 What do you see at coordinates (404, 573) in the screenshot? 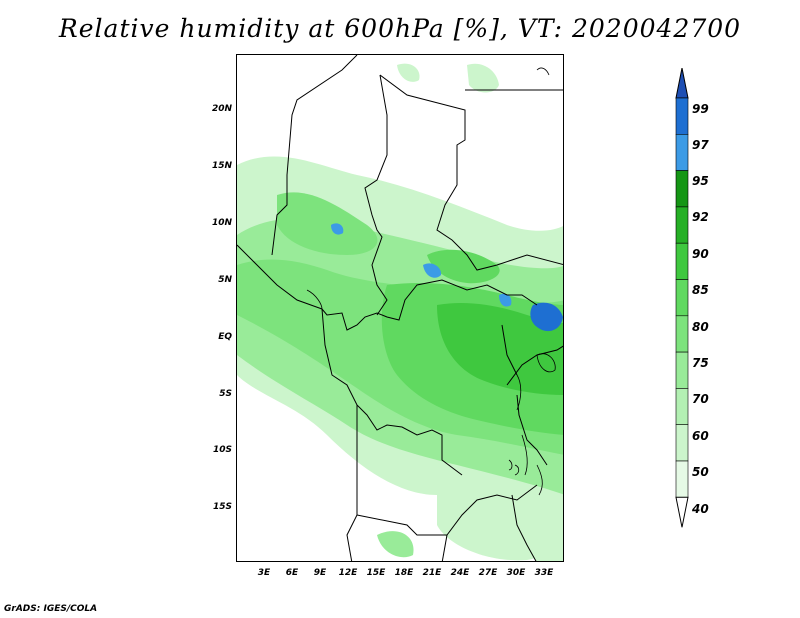
I see `lon-label-18e: 18E` at bounding box center [404, 573].